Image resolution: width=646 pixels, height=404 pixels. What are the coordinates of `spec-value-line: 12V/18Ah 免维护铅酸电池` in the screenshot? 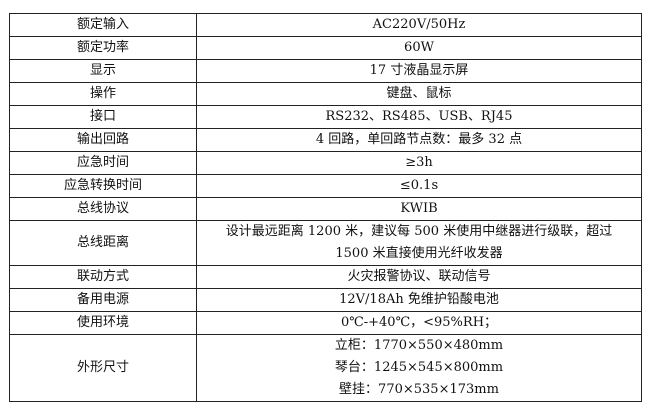 It's located at (419, 299).